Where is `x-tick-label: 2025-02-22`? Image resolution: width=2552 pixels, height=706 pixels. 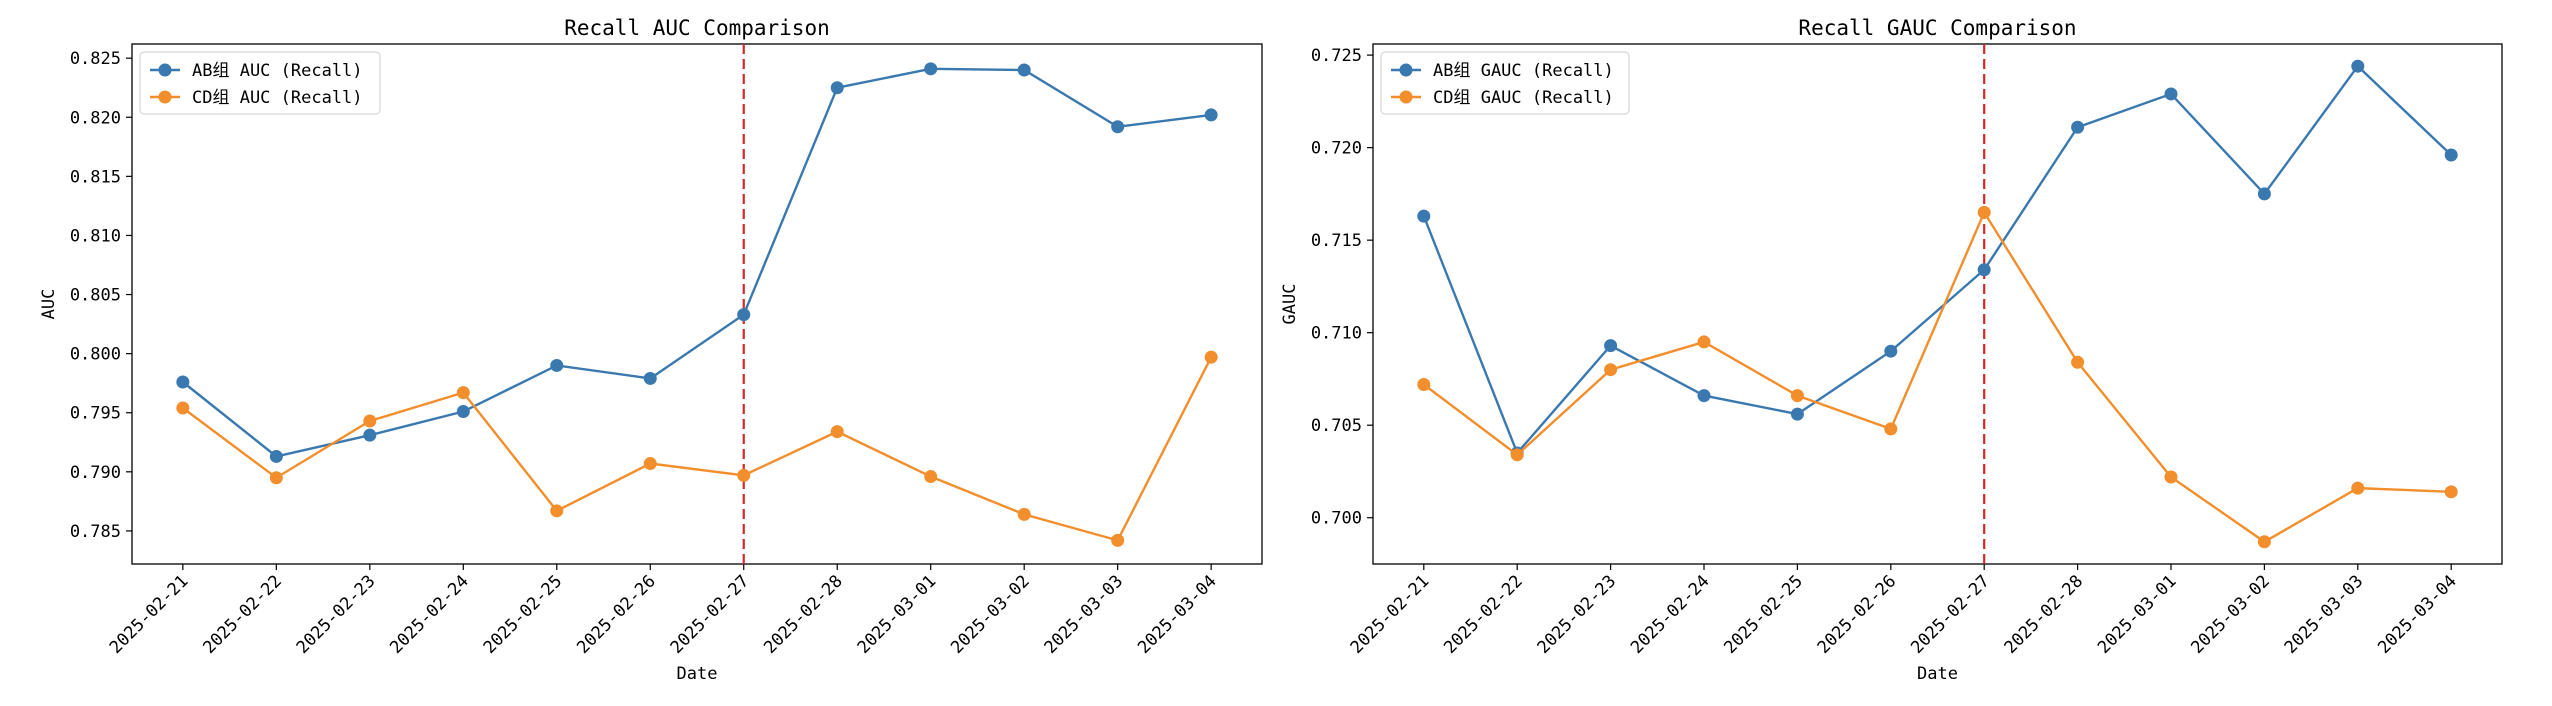 x-tick-label: 2025-02-22 is located at coordinates (1483, 614).